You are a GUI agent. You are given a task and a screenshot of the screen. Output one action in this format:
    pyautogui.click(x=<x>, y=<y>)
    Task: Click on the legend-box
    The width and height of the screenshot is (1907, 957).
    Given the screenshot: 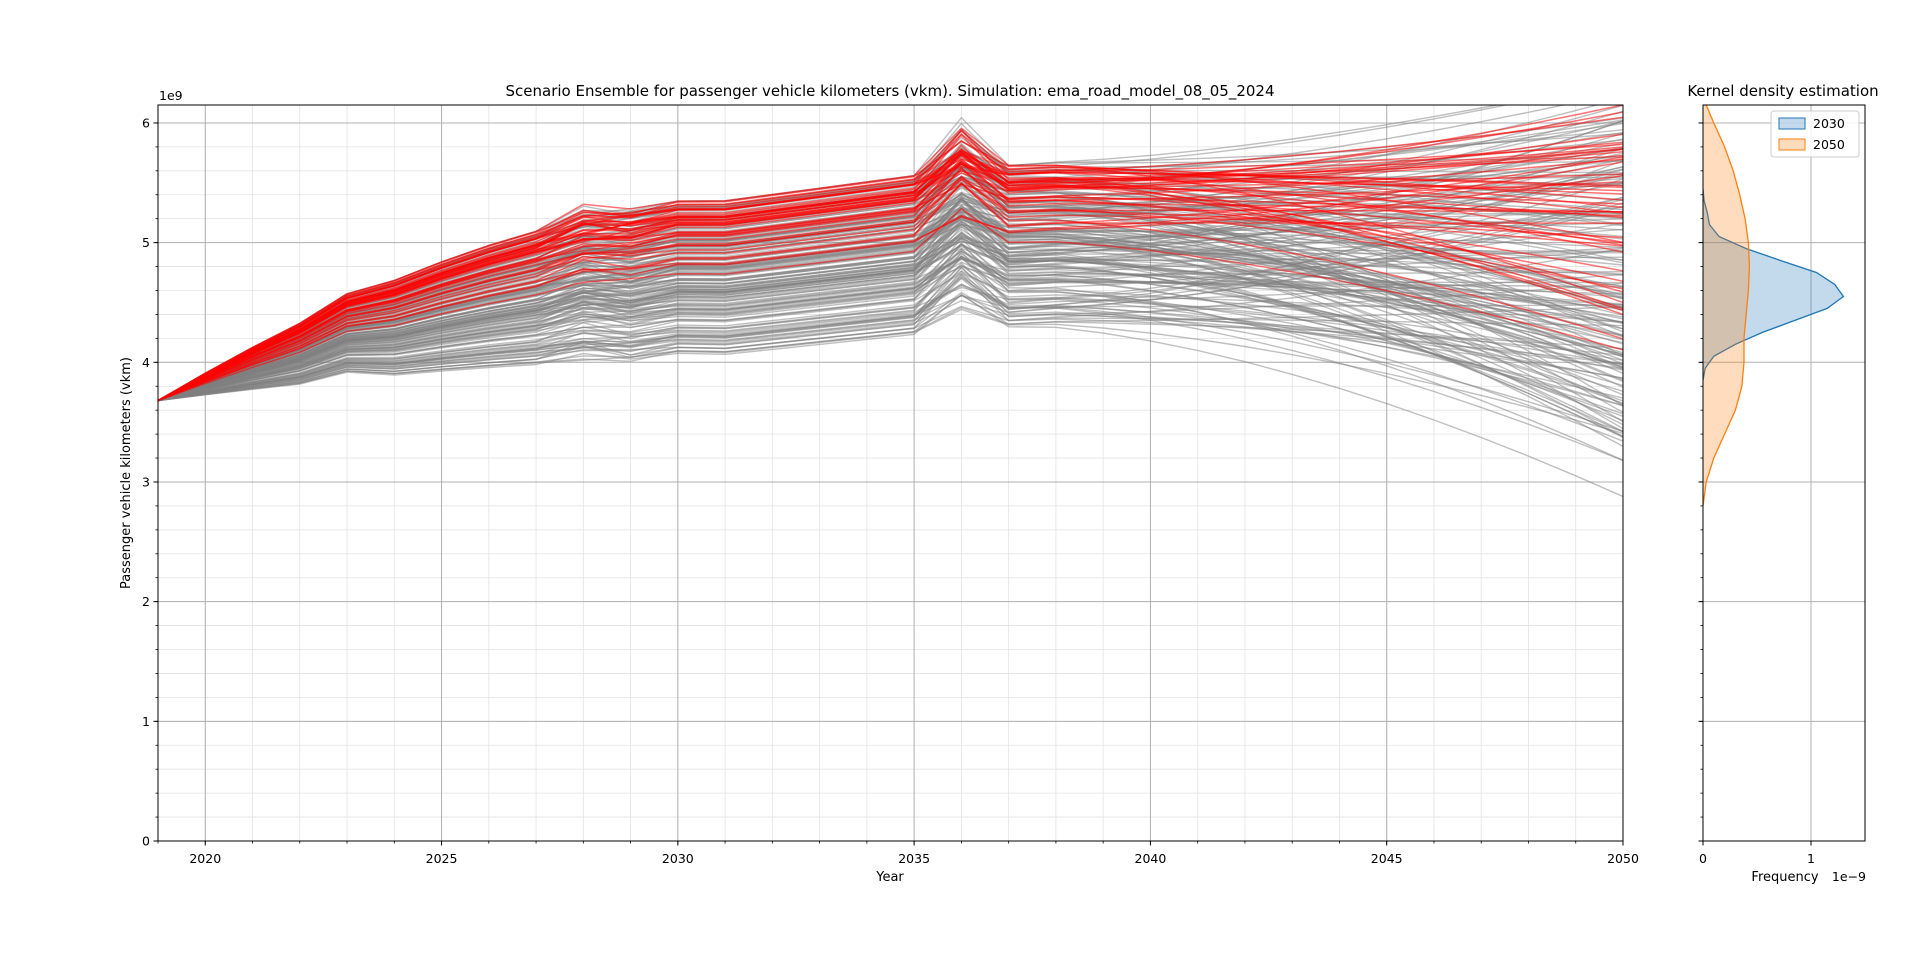 What is the action you would take?
    pyautogui.click(x=1815, y=134)
    